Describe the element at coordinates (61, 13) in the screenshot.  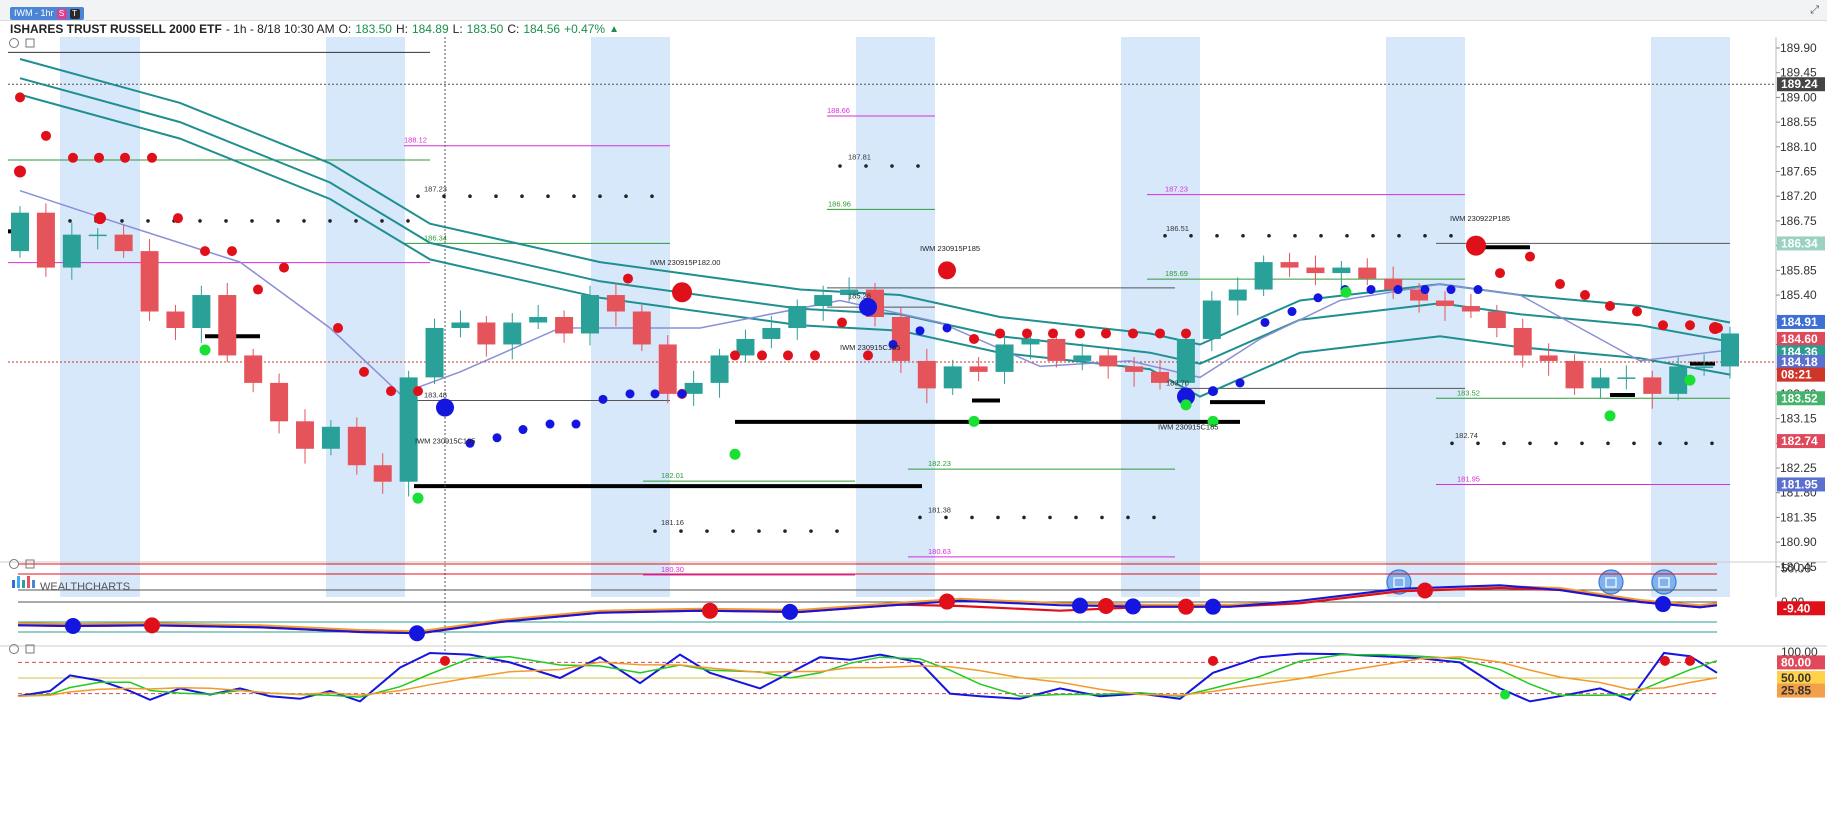
I see `s-badge: S` at that location.